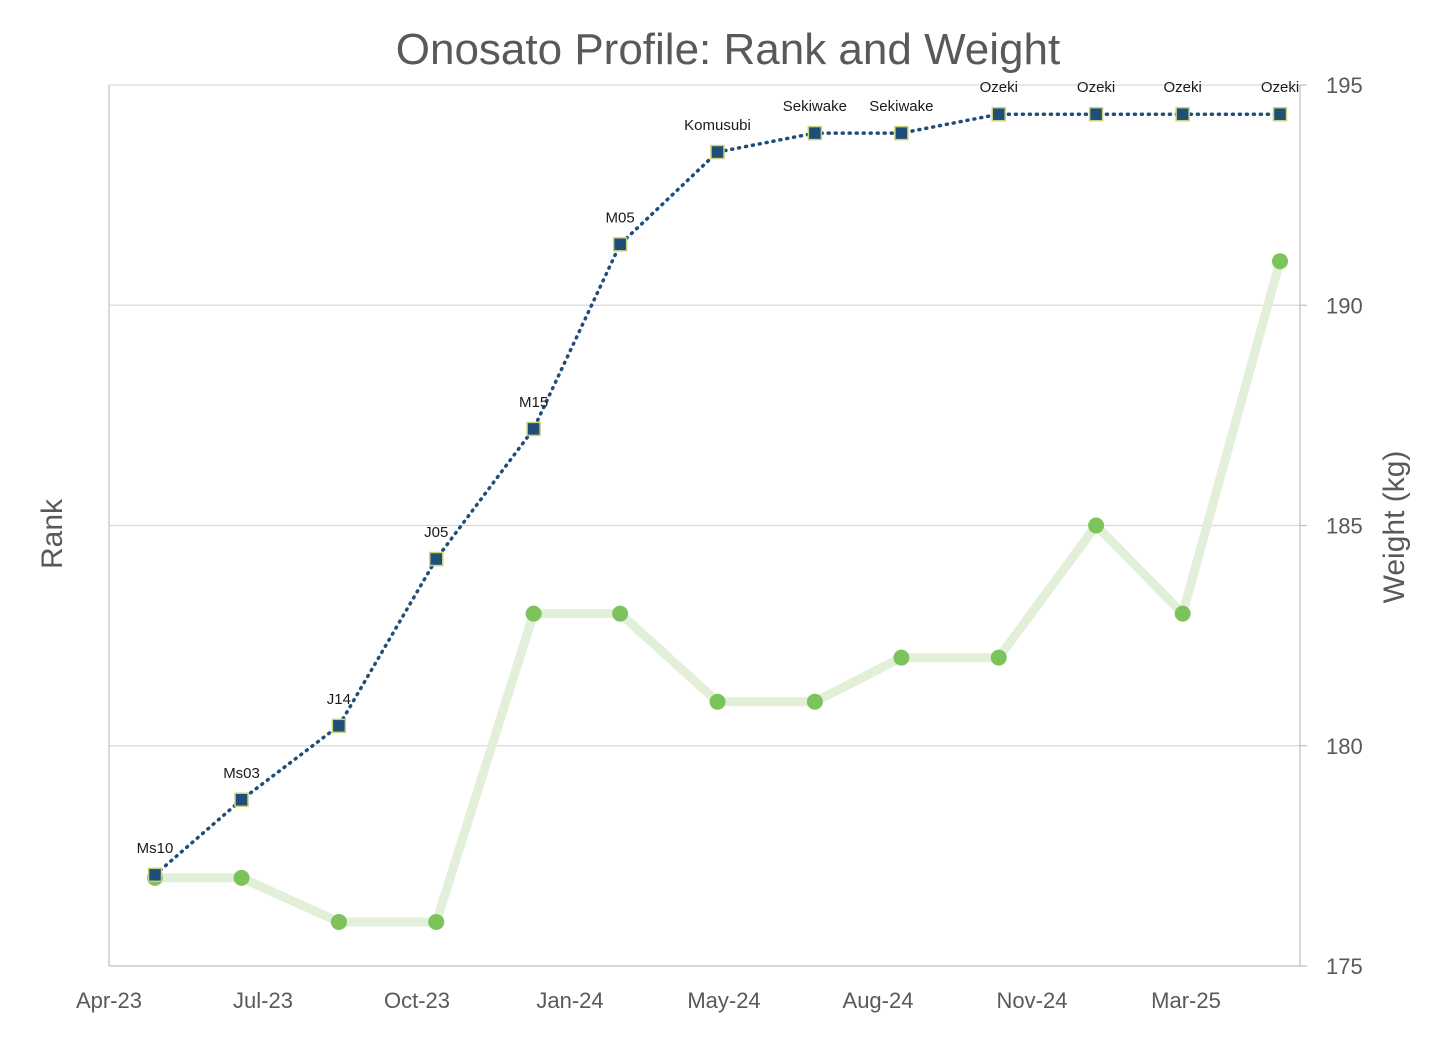 The width and height of the screenshot is (1456, 1056). I want to click on x-tick-label: Apr-23, so click(109, 1000).